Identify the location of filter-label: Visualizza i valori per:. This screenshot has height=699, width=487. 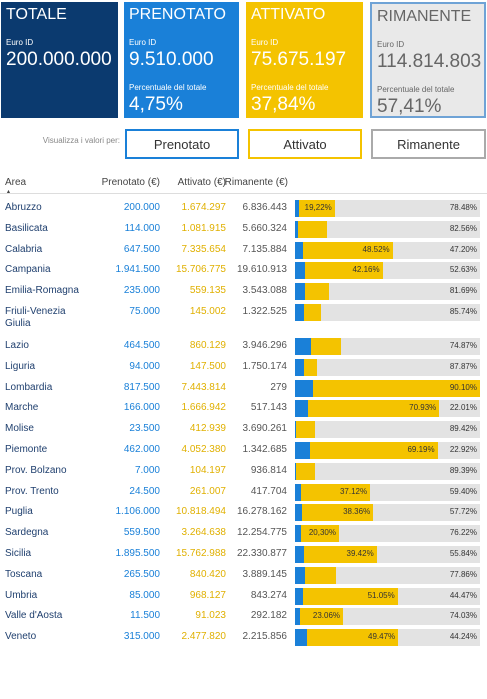
(81, 140).